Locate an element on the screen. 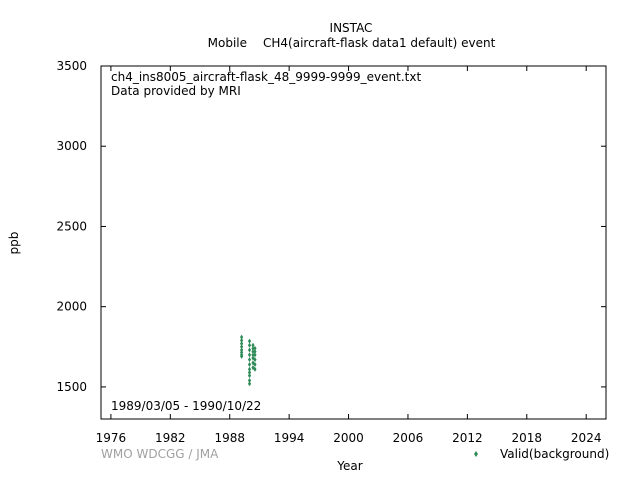  credit-label: WMO WDCGG / JMA is located at coordinates (160, 454).